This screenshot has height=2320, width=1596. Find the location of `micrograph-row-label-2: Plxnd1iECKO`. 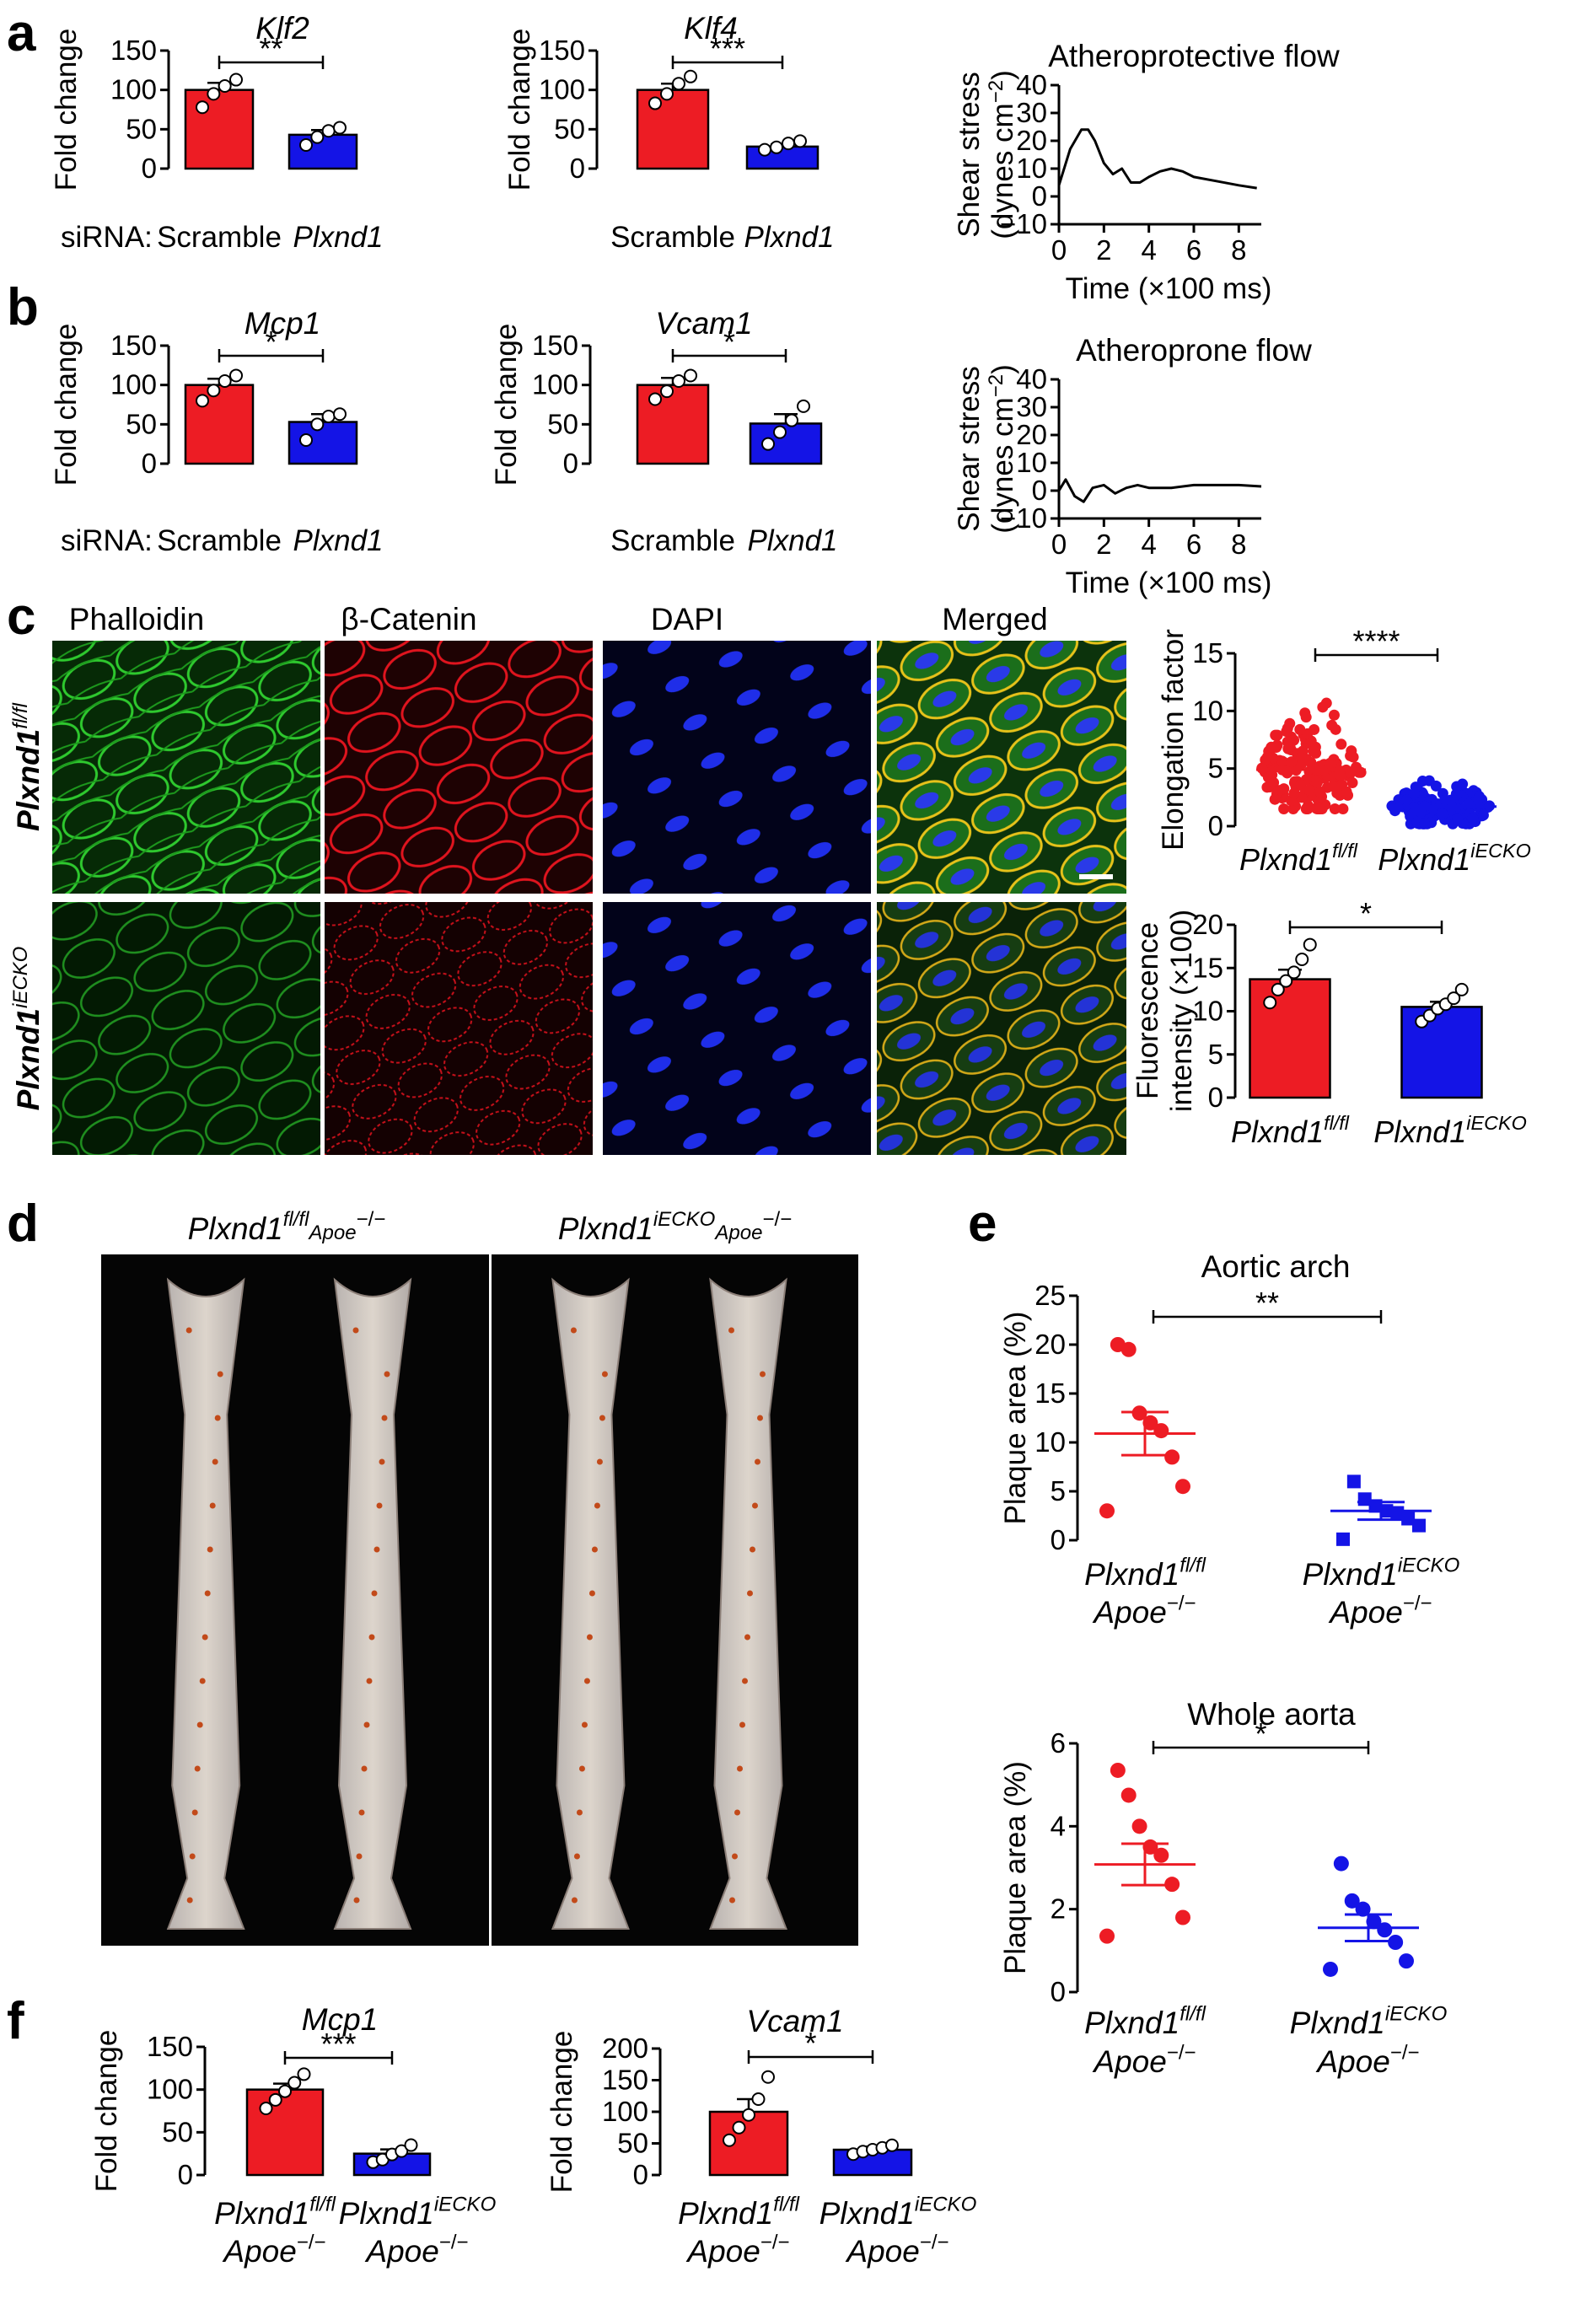

micrograph-row-label-2: Plxnd1iECKO is located at coordinates (28, 1029).